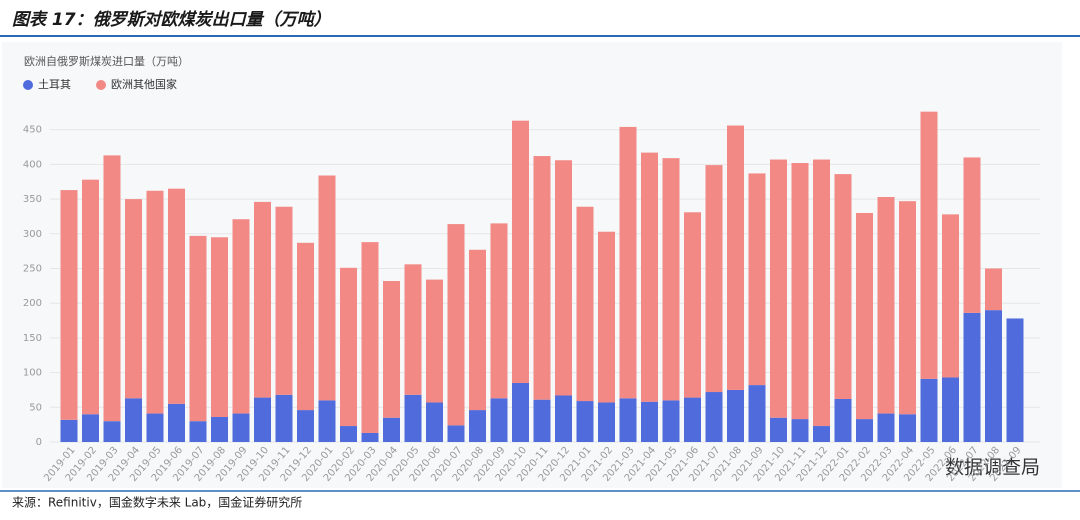 This screenshot has height=520, width=1080. What do you see at coordinates (32, 234) in the screenshot?
I see `y-tick-label: 300` at bounding box center [32, 234].